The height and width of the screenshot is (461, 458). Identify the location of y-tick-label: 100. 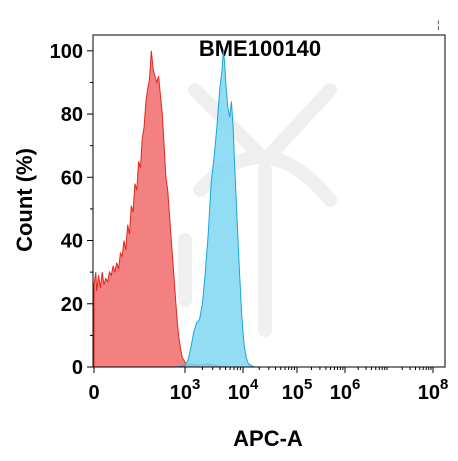
(66, 52).